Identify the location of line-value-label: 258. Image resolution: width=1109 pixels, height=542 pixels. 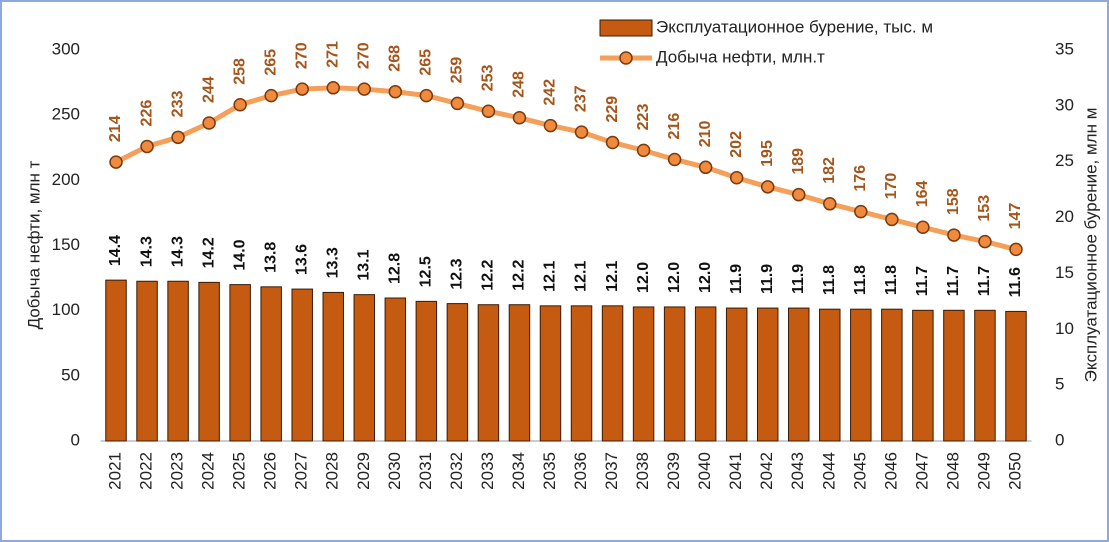
(239, 71).